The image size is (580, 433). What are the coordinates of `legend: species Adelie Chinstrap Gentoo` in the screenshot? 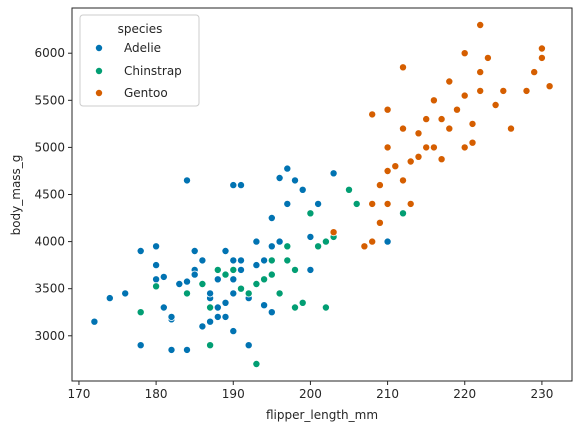 It's located at (139, 60).